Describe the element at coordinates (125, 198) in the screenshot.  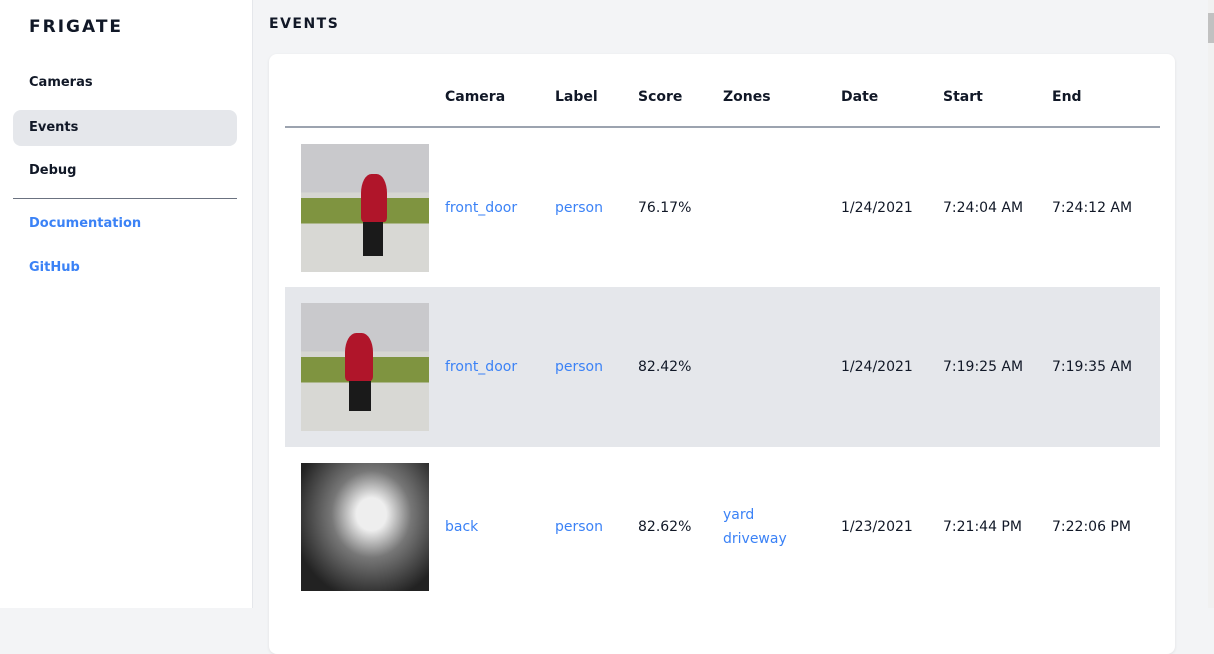
I see `sidebar-divider` at that location.